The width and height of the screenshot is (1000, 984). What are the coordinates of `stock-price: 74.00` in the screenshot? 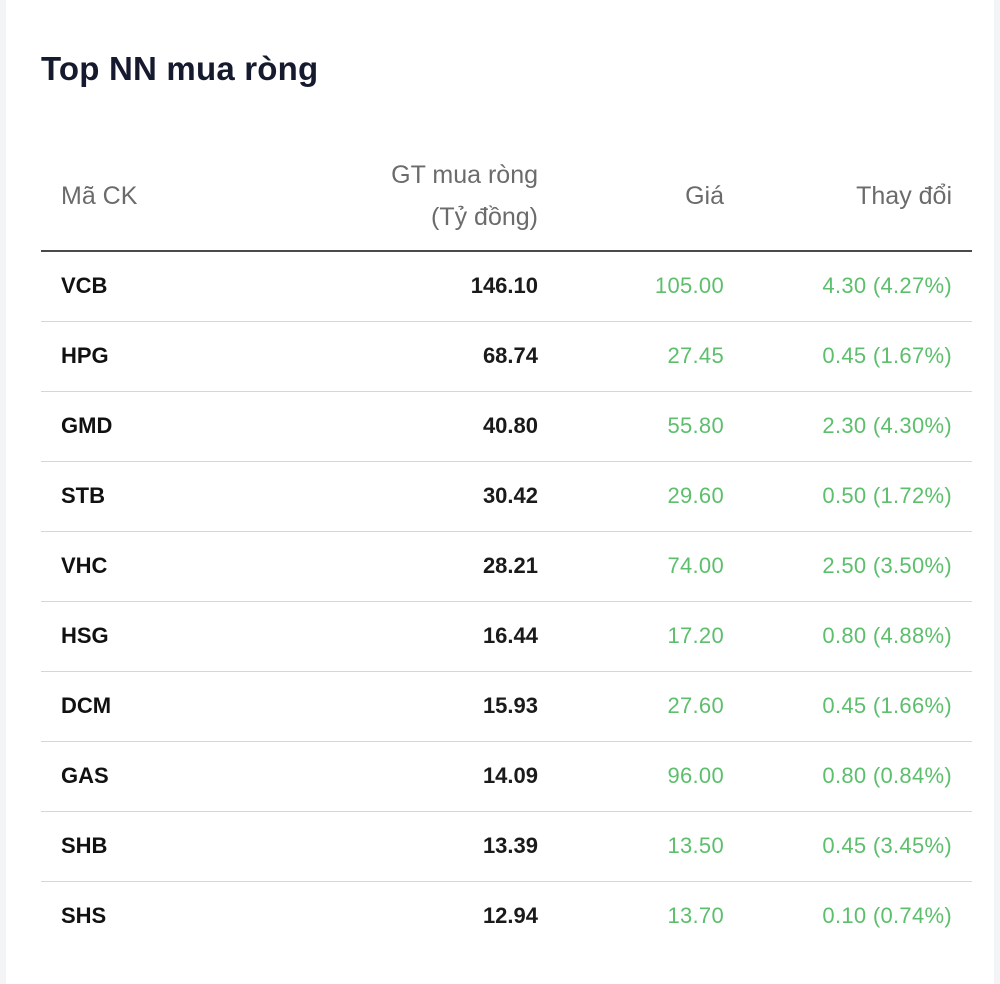 It's located at (631, 566).